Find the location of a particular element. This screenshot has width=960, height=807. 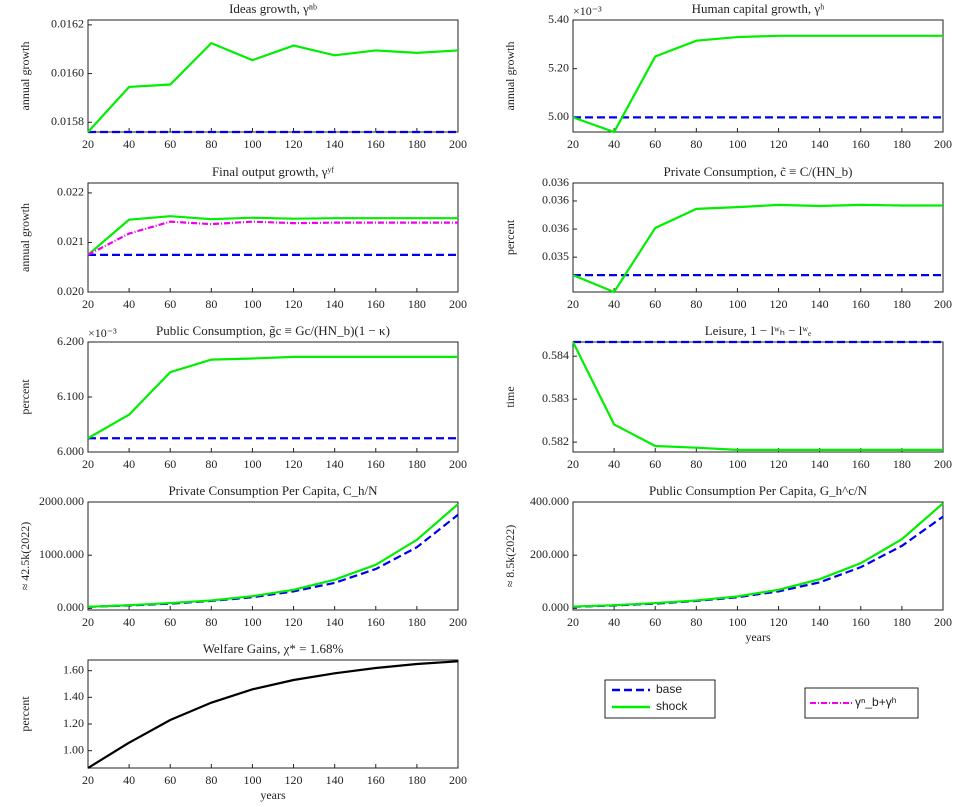

legend-label: base is located at coordinates (669, 689).